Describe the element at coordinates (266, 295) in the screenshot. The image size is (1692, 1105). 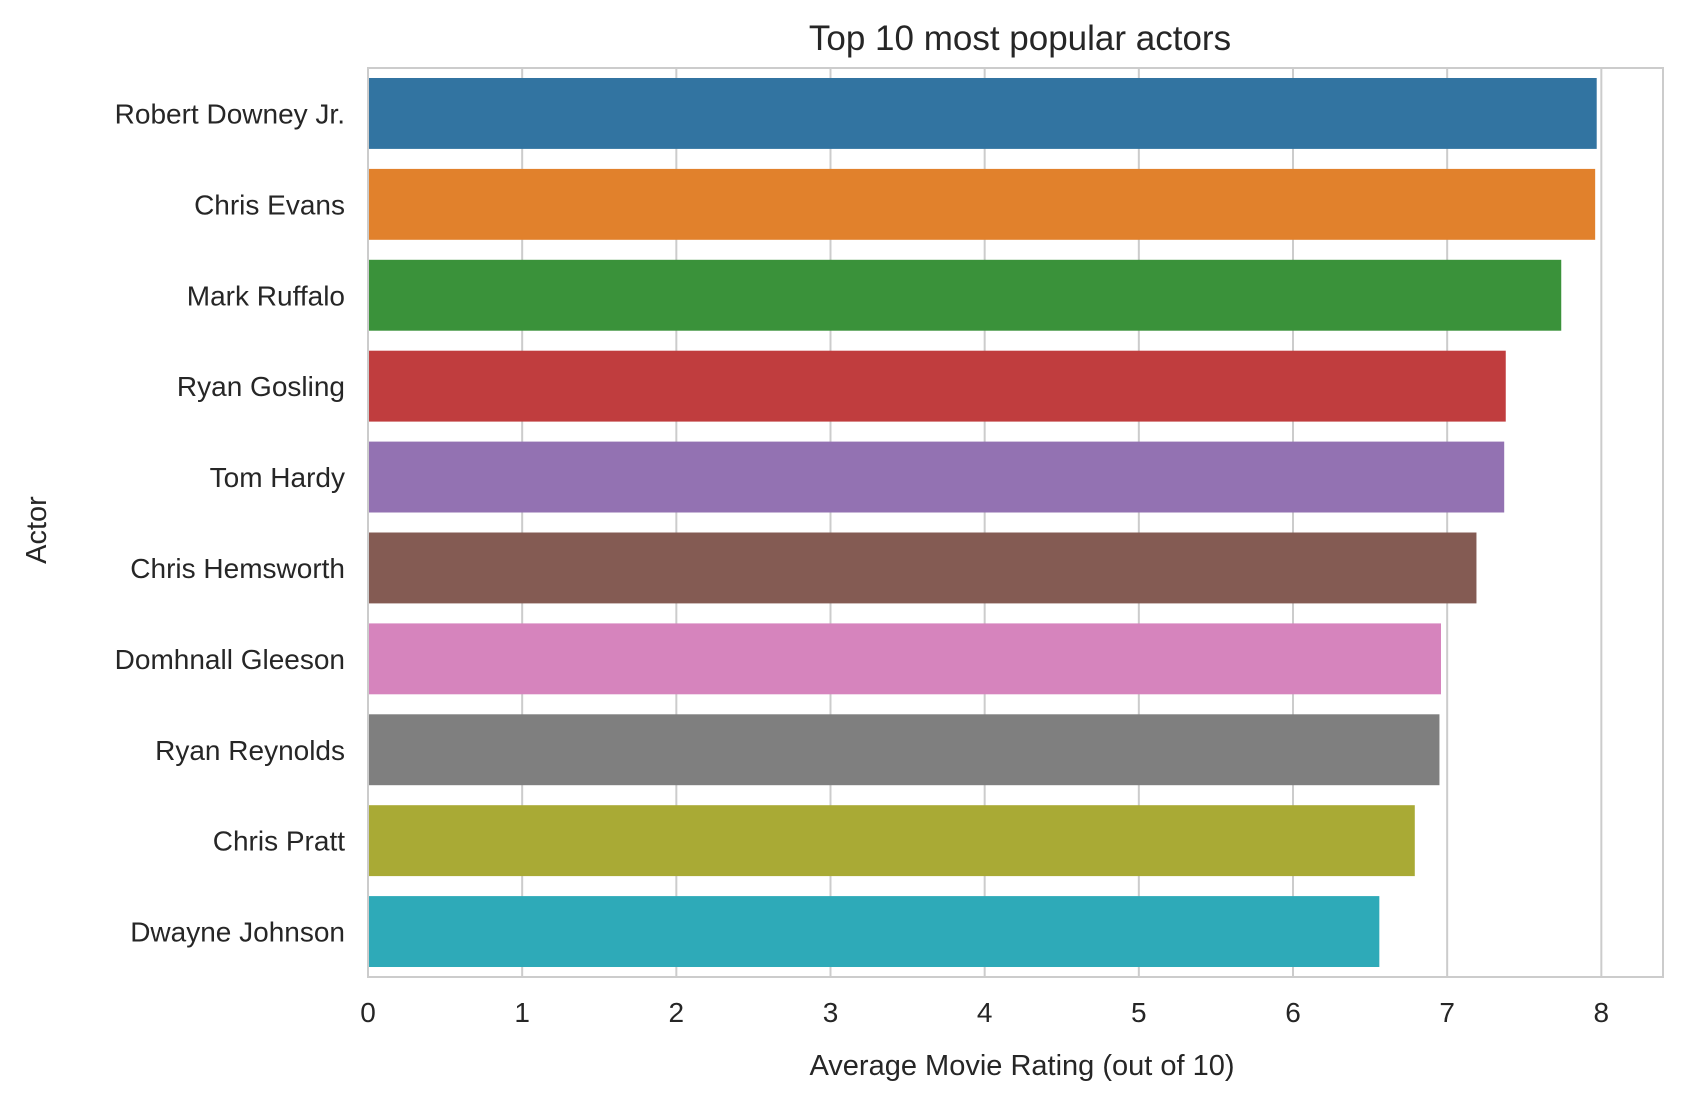
I see `y-tick-label: Mark Ruffalo` at that location.